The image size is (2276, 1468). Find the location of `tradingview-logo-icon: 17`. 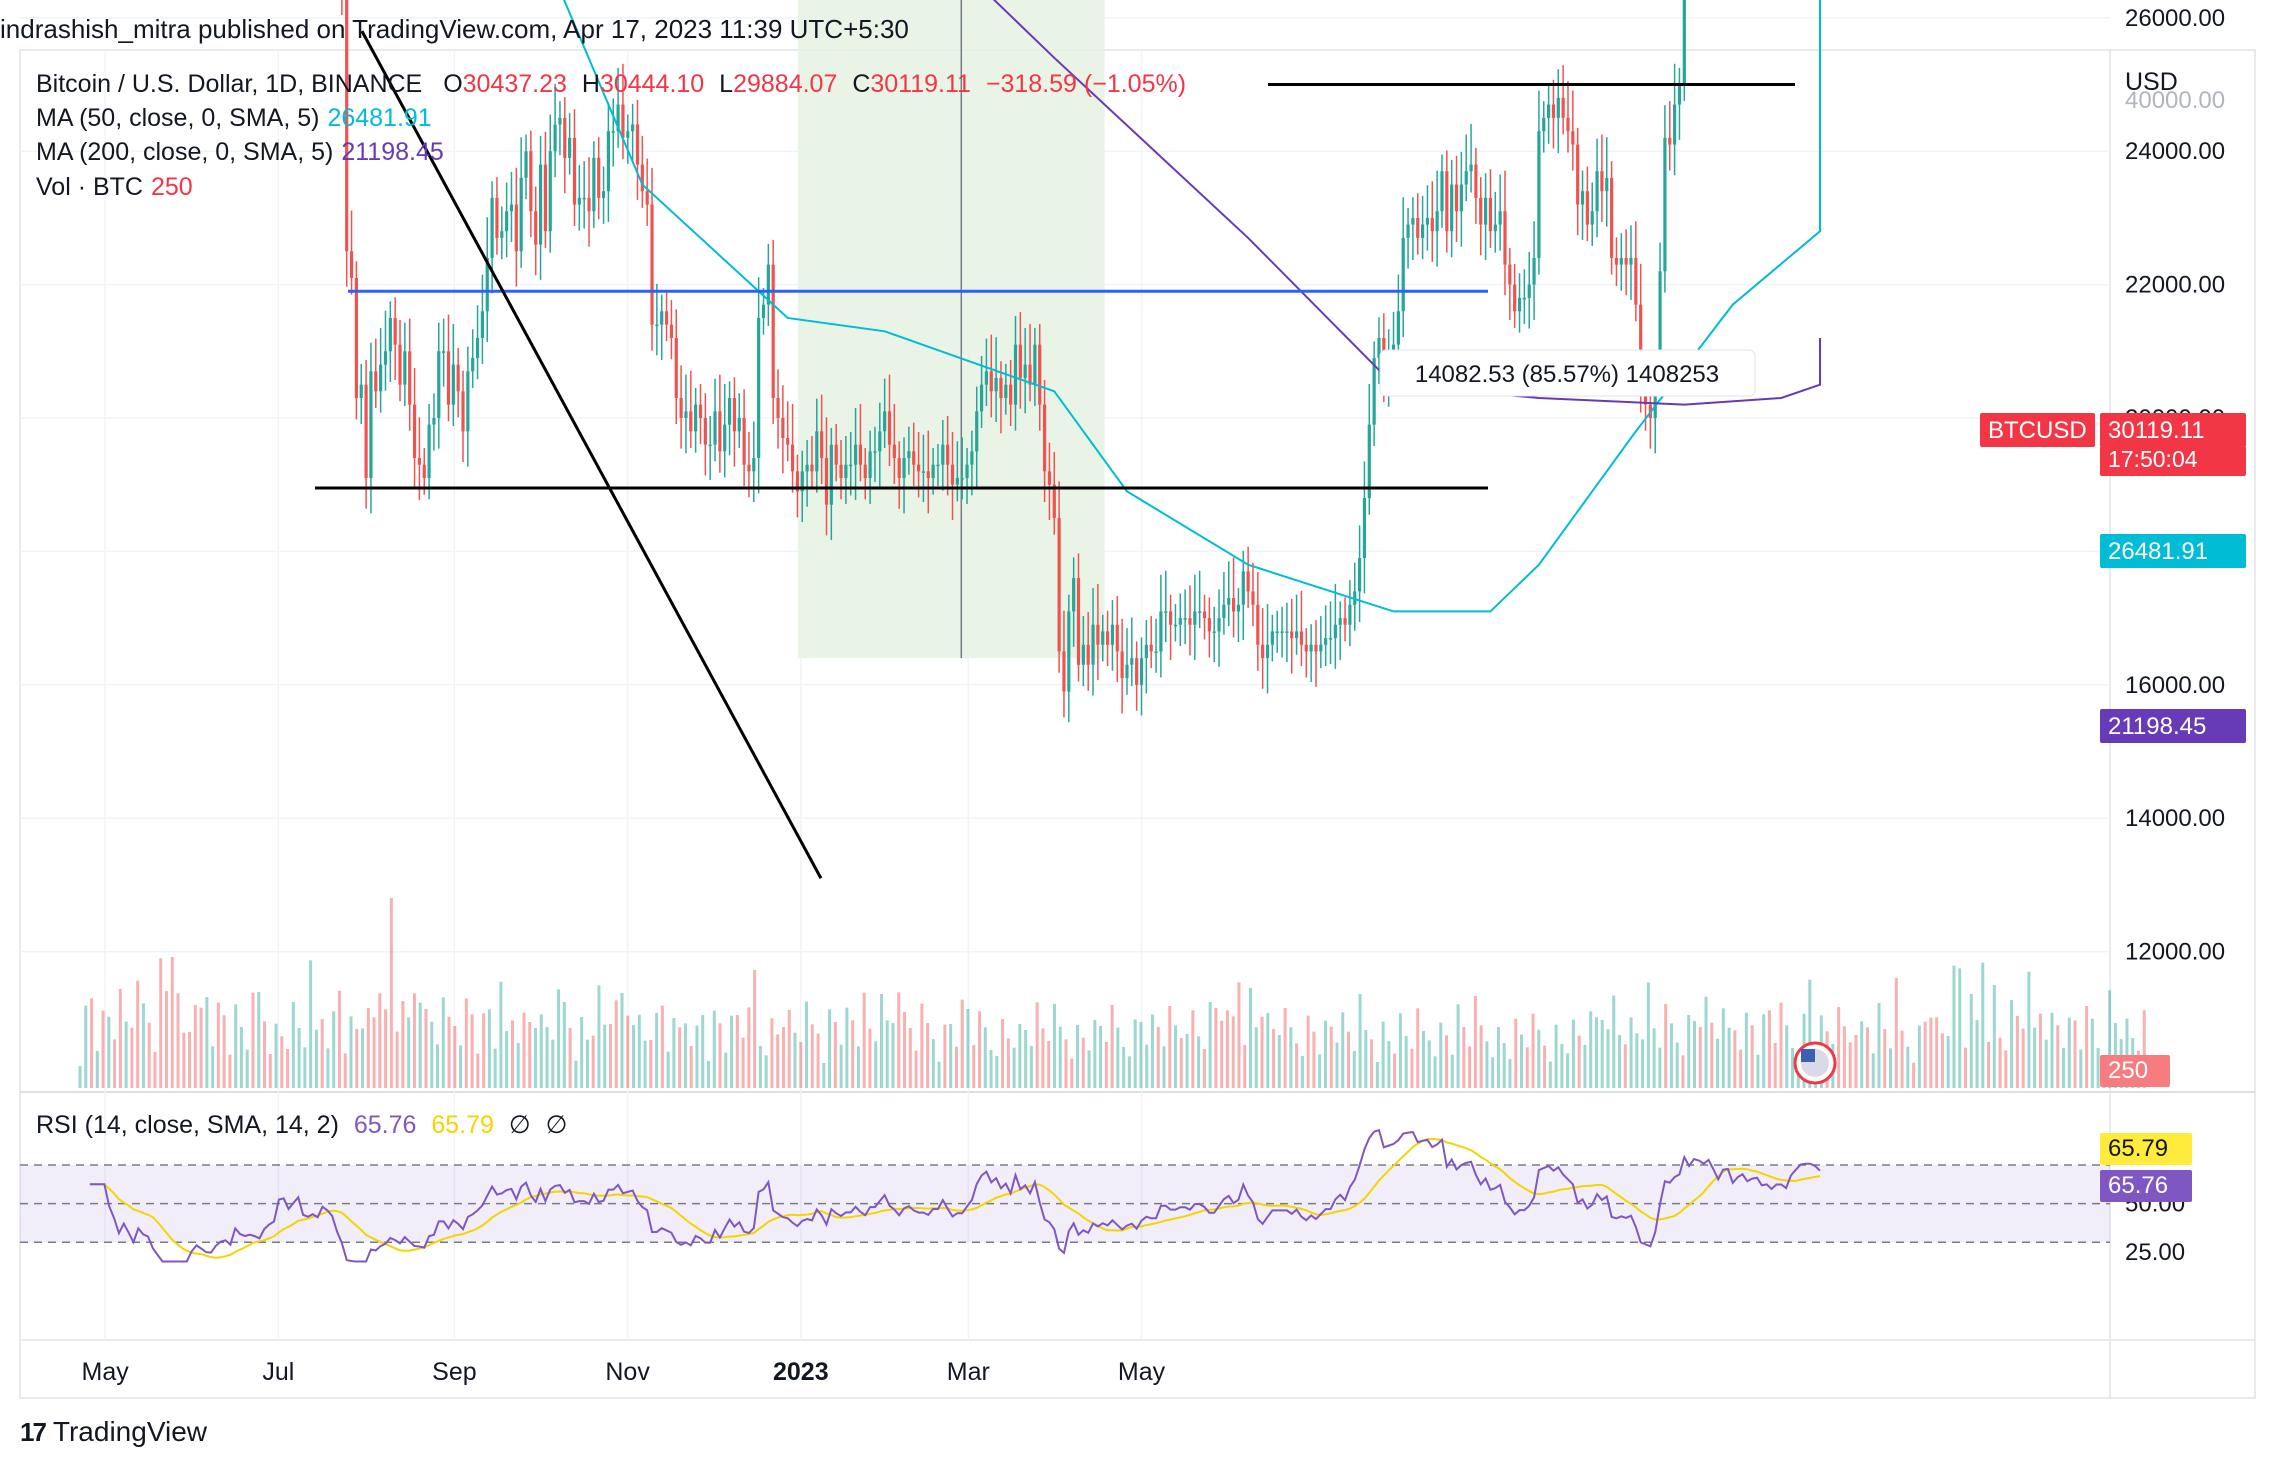

tradingview-logo-icon: 17 is located at coordinates (33, 1431).